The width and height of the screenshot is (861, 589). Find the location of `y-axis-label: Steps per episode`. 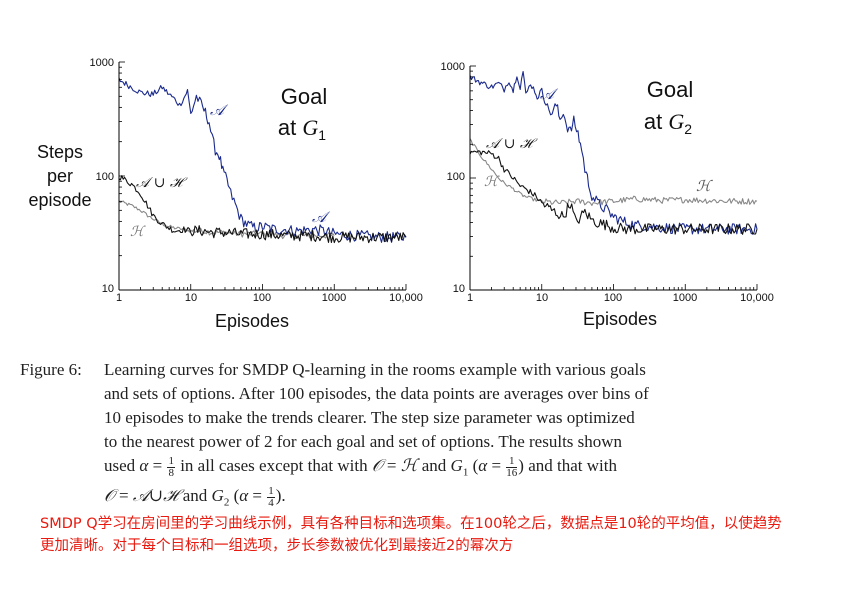

y-axis-label: Steps per episode is located at coordinates (59, 176).